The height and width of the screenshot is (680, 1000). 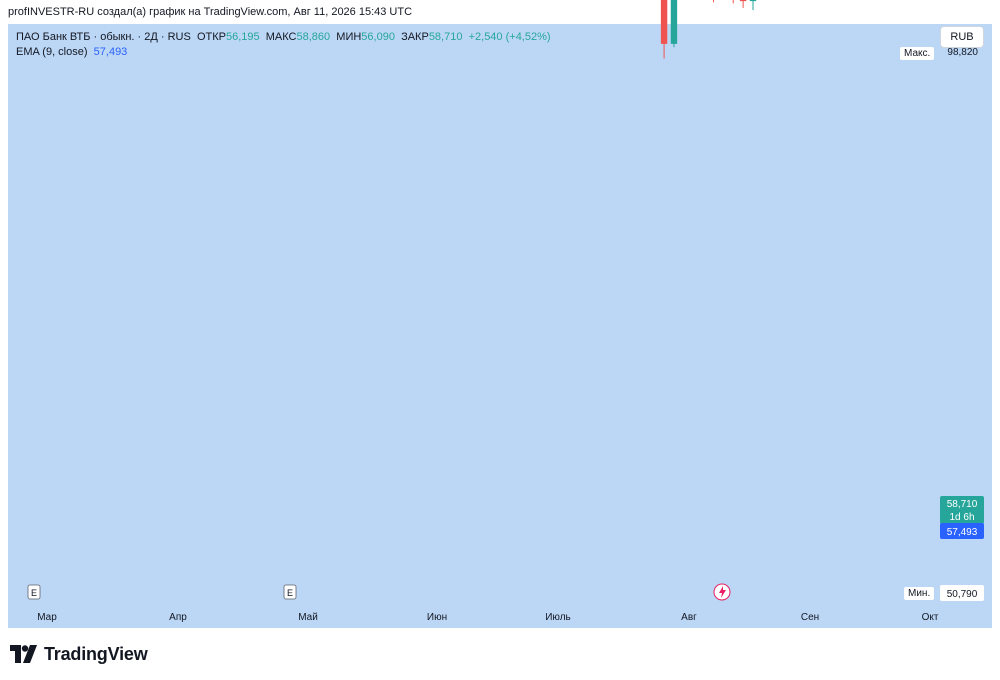 I want to click on y-tick-label-top: 98,820, so click(x=962, y=52).